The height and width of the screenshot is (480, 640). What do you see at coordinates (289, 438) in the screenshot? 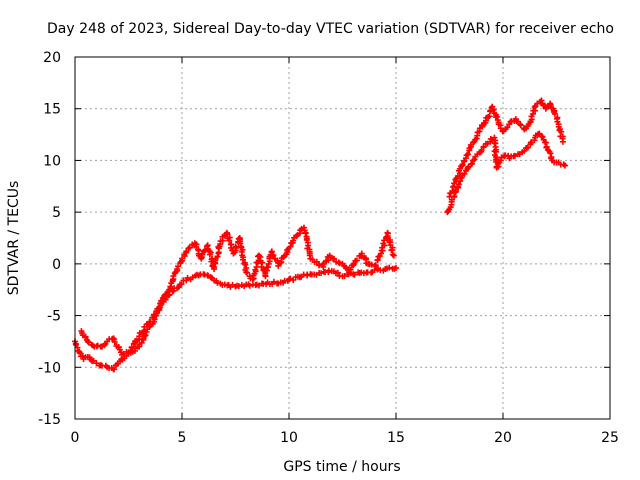
I see `x-tick-label: 10` at bounding box center [289, 438].